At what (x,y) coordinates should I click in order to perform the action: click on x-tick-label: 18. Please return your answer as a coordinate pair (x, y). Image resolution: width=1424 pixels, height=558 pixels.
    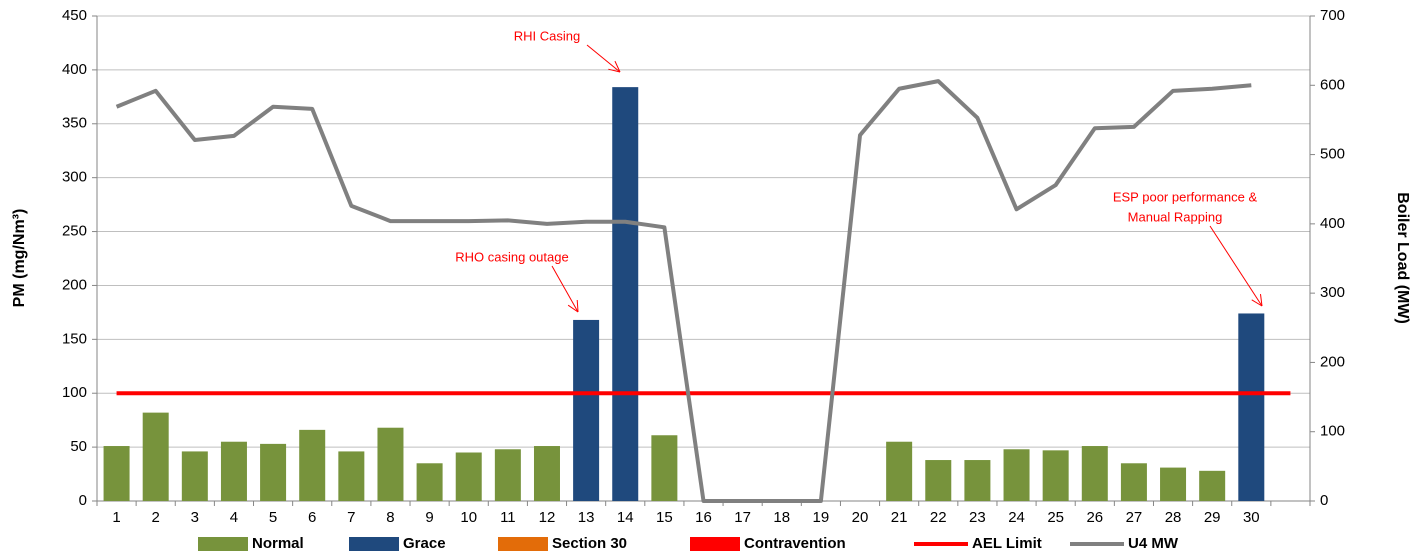
    Looking at the image, I should click on (781, 517).